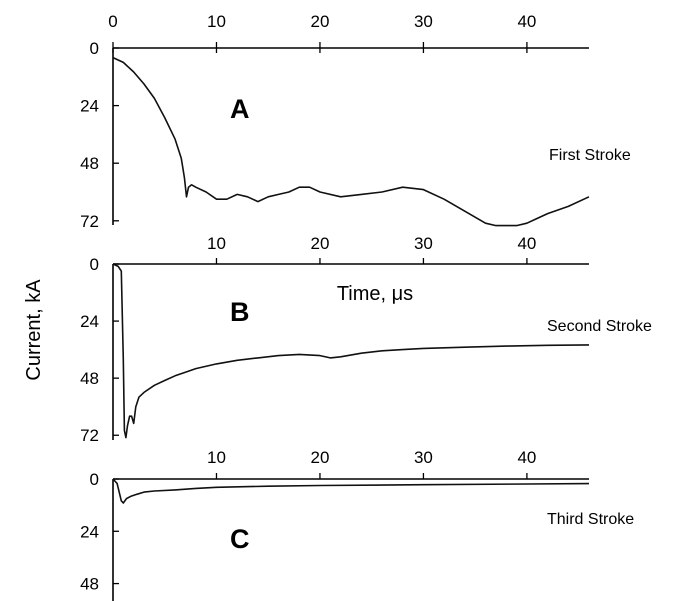 This screenshot has width=693, height=601. I want to click on series-label-b: Second Stroke, so click(599, 326).